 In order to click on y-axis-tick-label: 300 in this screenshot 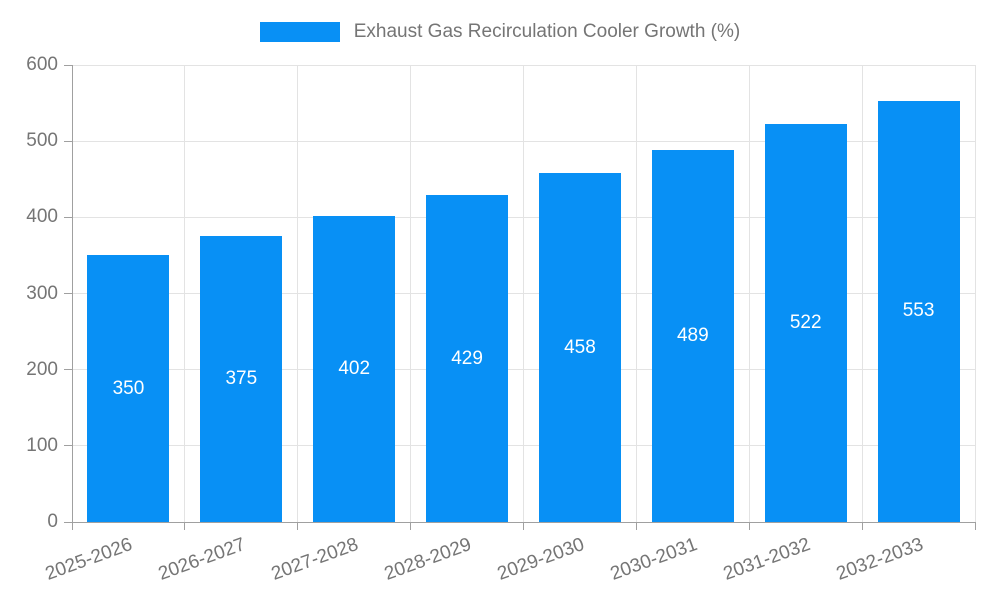, I will do `click(42, 293)`.